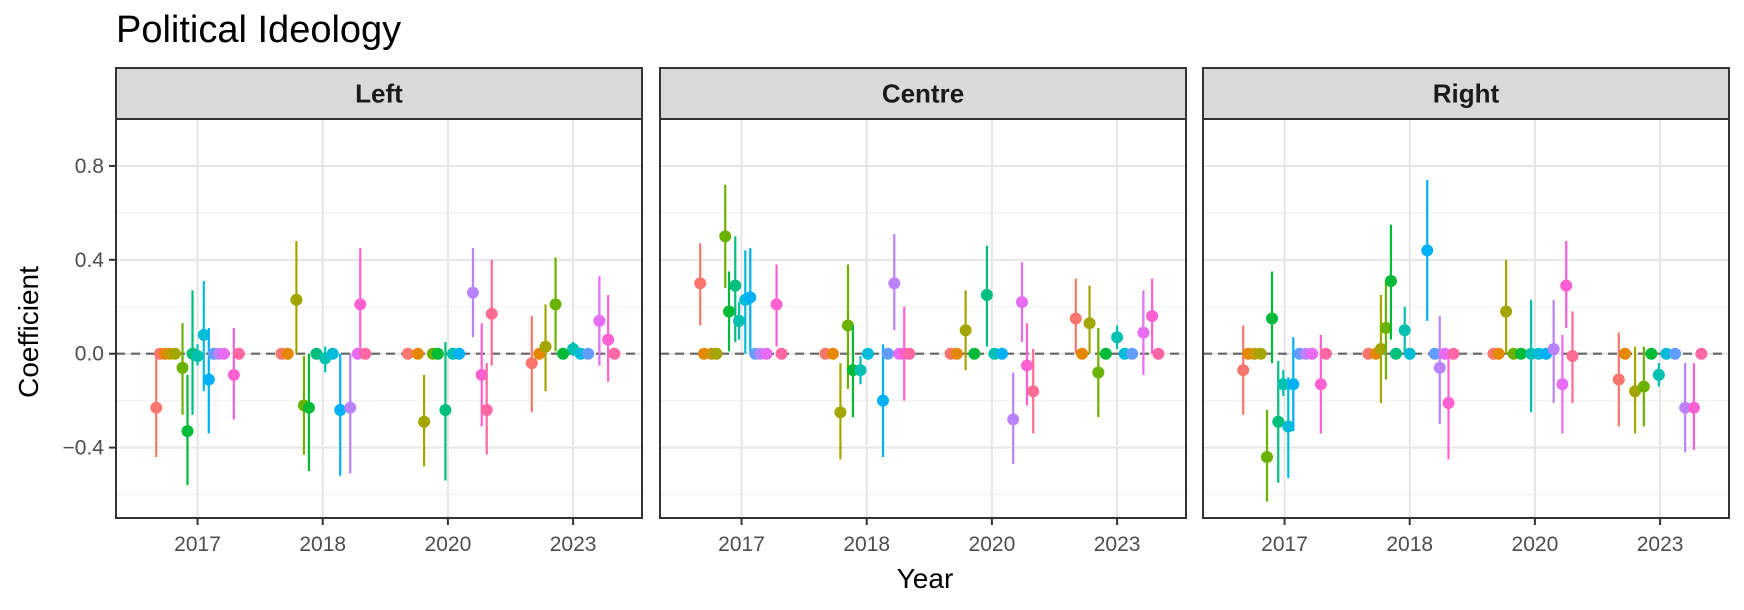 This screenshot has height=610, width=1744. Describe the element at coordinates (89, 354) in the screenshot. I see `y-tick-label: 0.0` at that location.